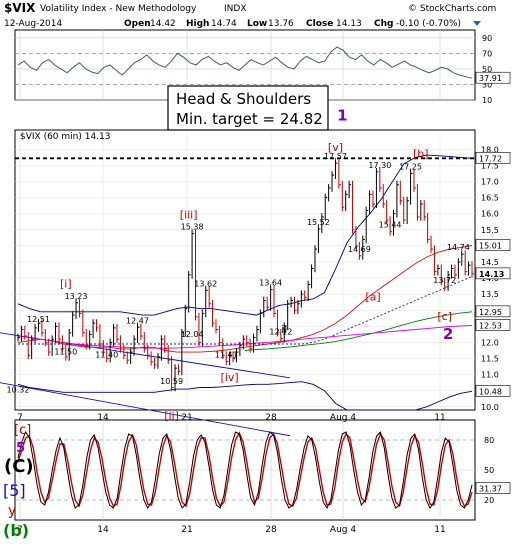 The width and height of the screenshot is (520, 544). I want to click on rsi-tick-label: 10, so click(487, 100).